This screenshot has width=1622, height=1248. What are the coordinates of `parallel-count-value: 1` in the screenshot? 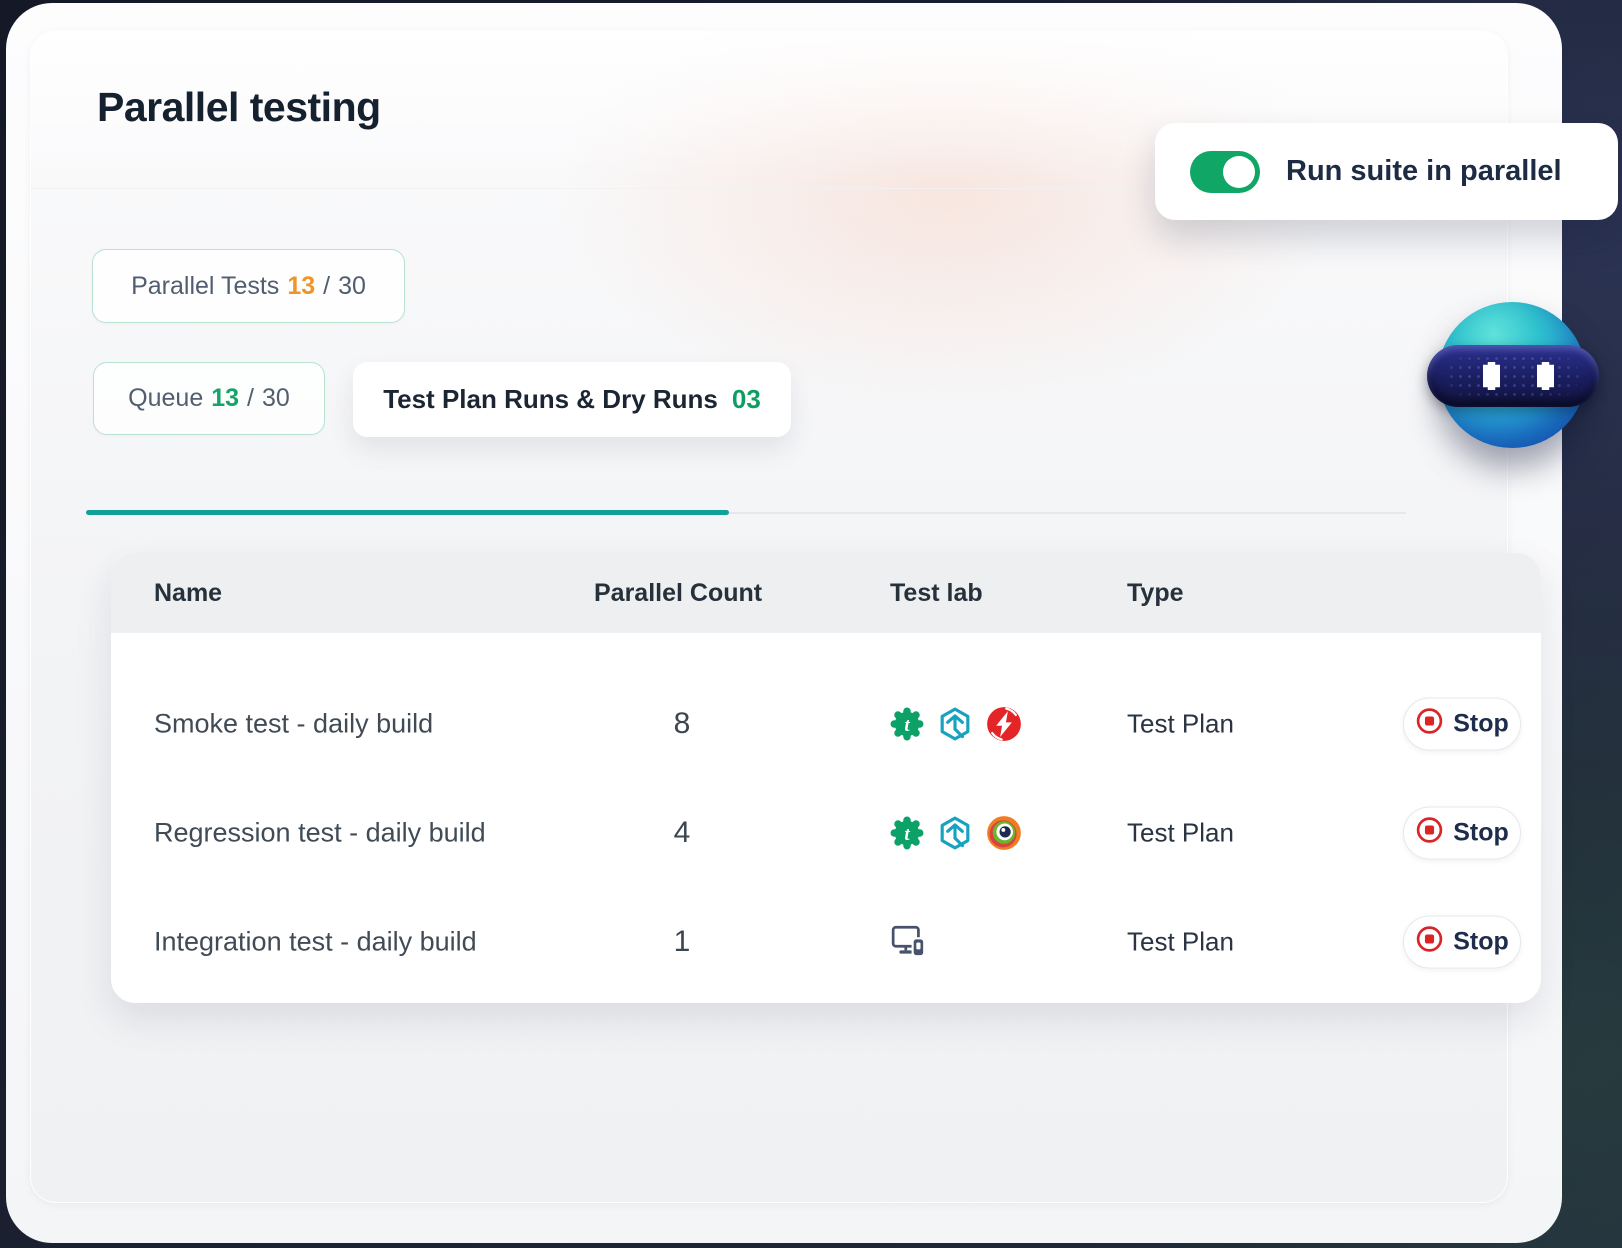 It's located at (682, 941).